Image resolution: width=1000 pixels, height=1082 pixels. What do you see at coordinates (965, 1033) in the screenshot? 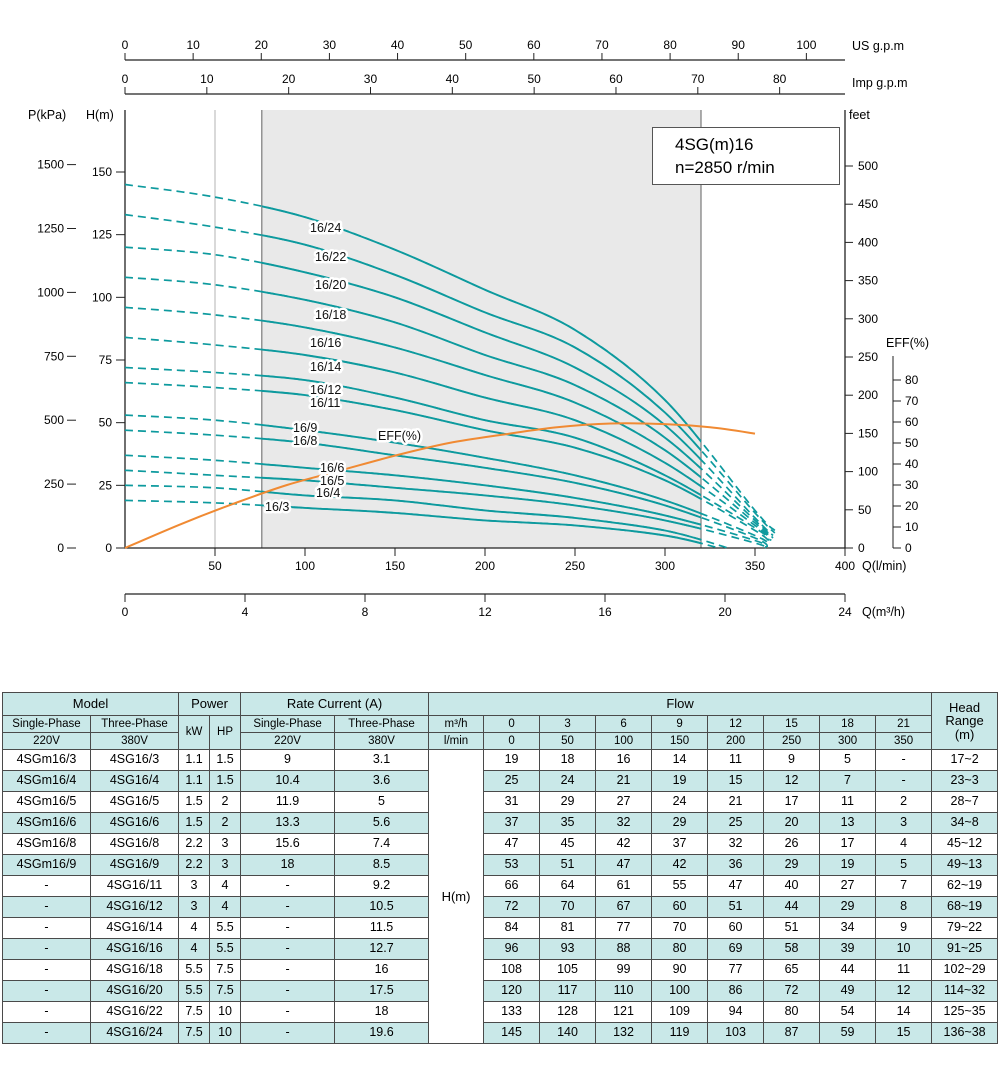
I see `table-cell: 136~38` at bounding box center [965, 1033].